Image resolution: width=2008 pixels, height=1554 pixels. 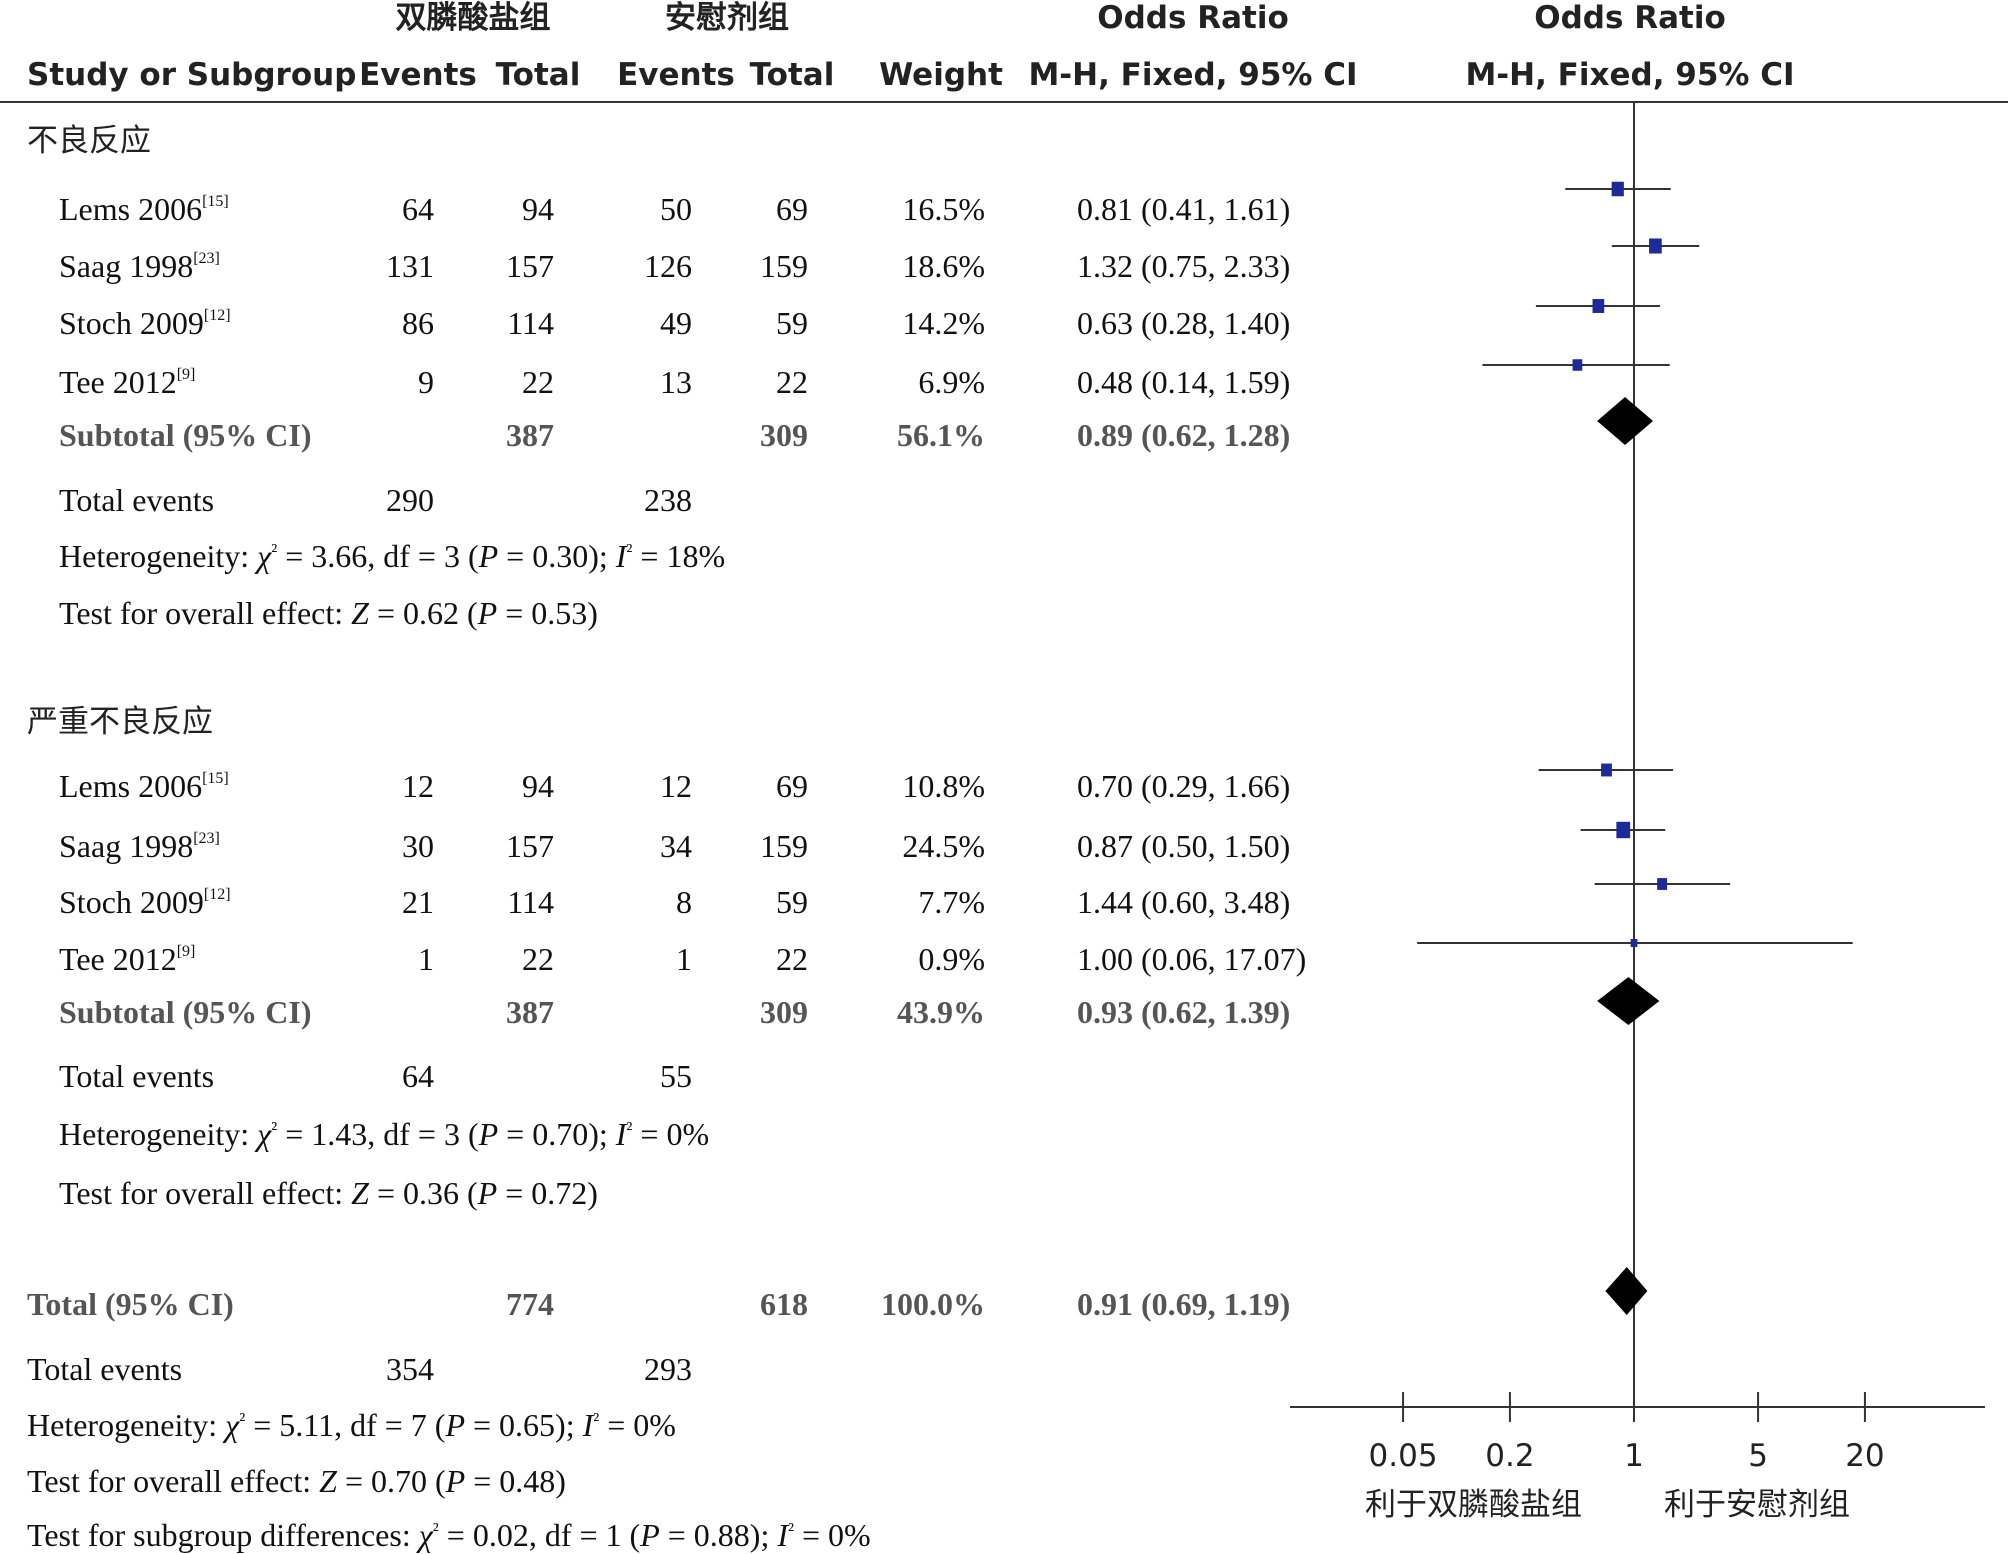 I want to click on p-value: = 0.65);, so click(x=523, y=1425).